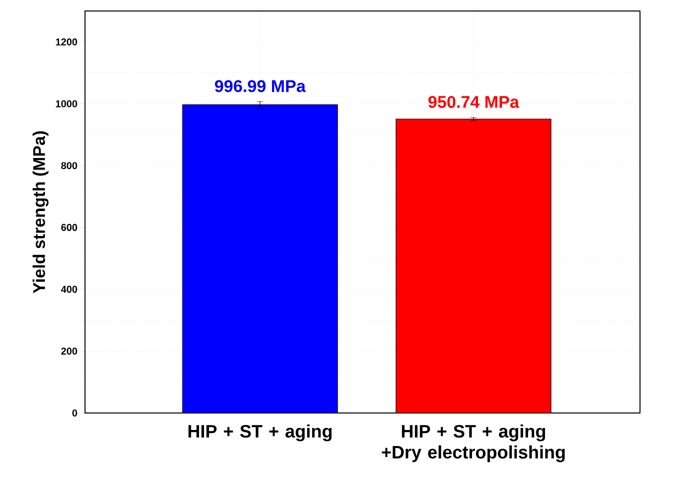  What do you see at coordinates (69, 166) in the screenshot?
I see `y-tick-label: 800` at bounding box center [69, 166].